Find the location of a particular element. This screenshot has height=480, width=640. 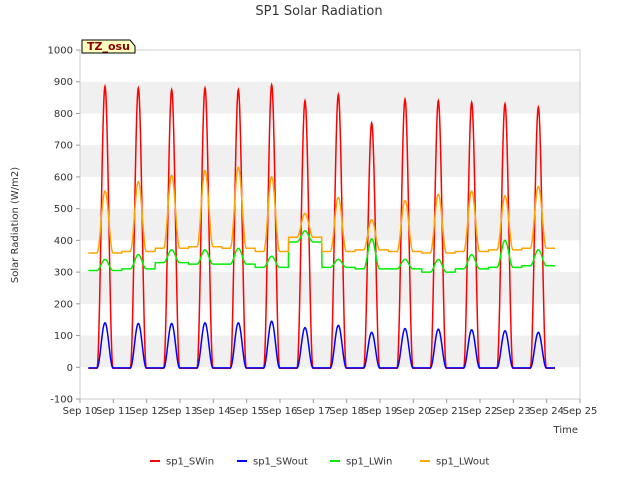

x-tick-label: Sep 10 is located at coordinates (80, 411).